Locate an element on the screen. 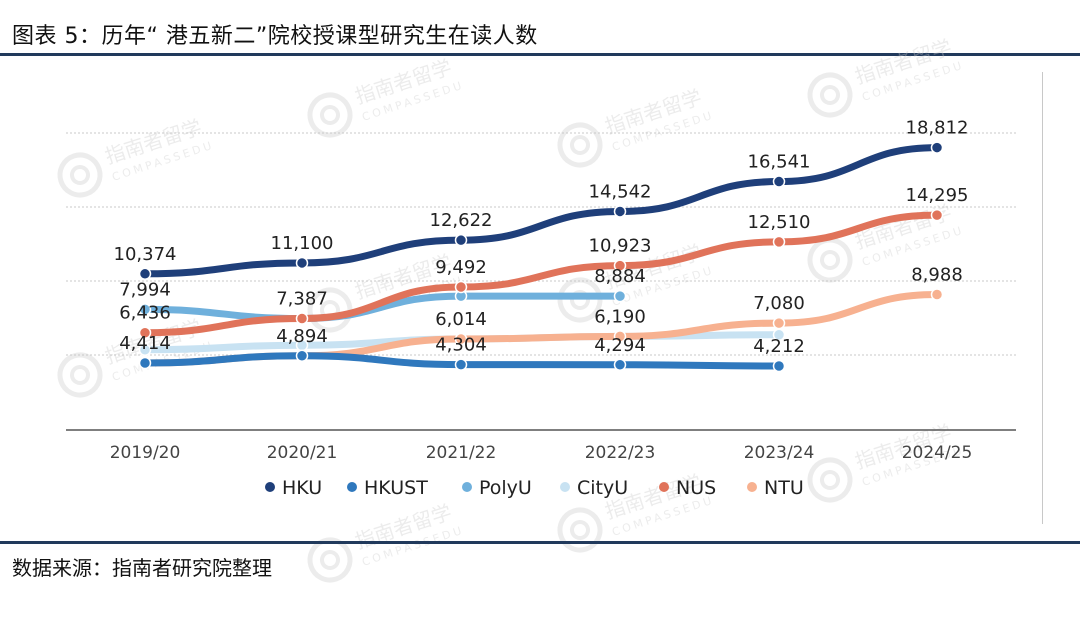 This screenshot has height=633, width=1080. series-line-ntu is located at coordinates (541, 329).